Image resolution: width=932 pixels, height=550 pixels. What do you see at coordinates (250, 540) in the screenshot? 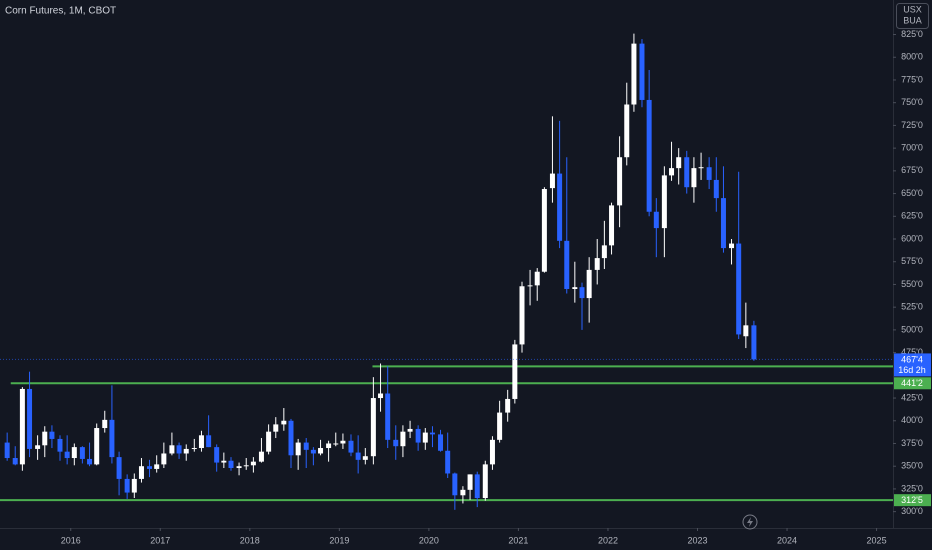
I see `x-tick-label: 2018` at bounding box center [250, 540].